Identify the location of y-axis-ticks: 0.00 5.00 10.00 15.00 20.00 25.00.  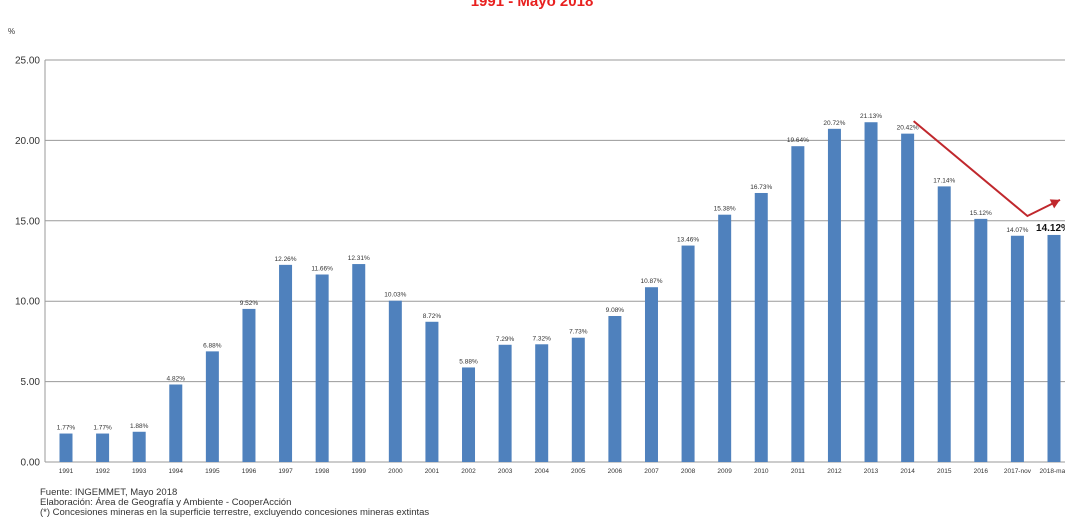
(27, 262).